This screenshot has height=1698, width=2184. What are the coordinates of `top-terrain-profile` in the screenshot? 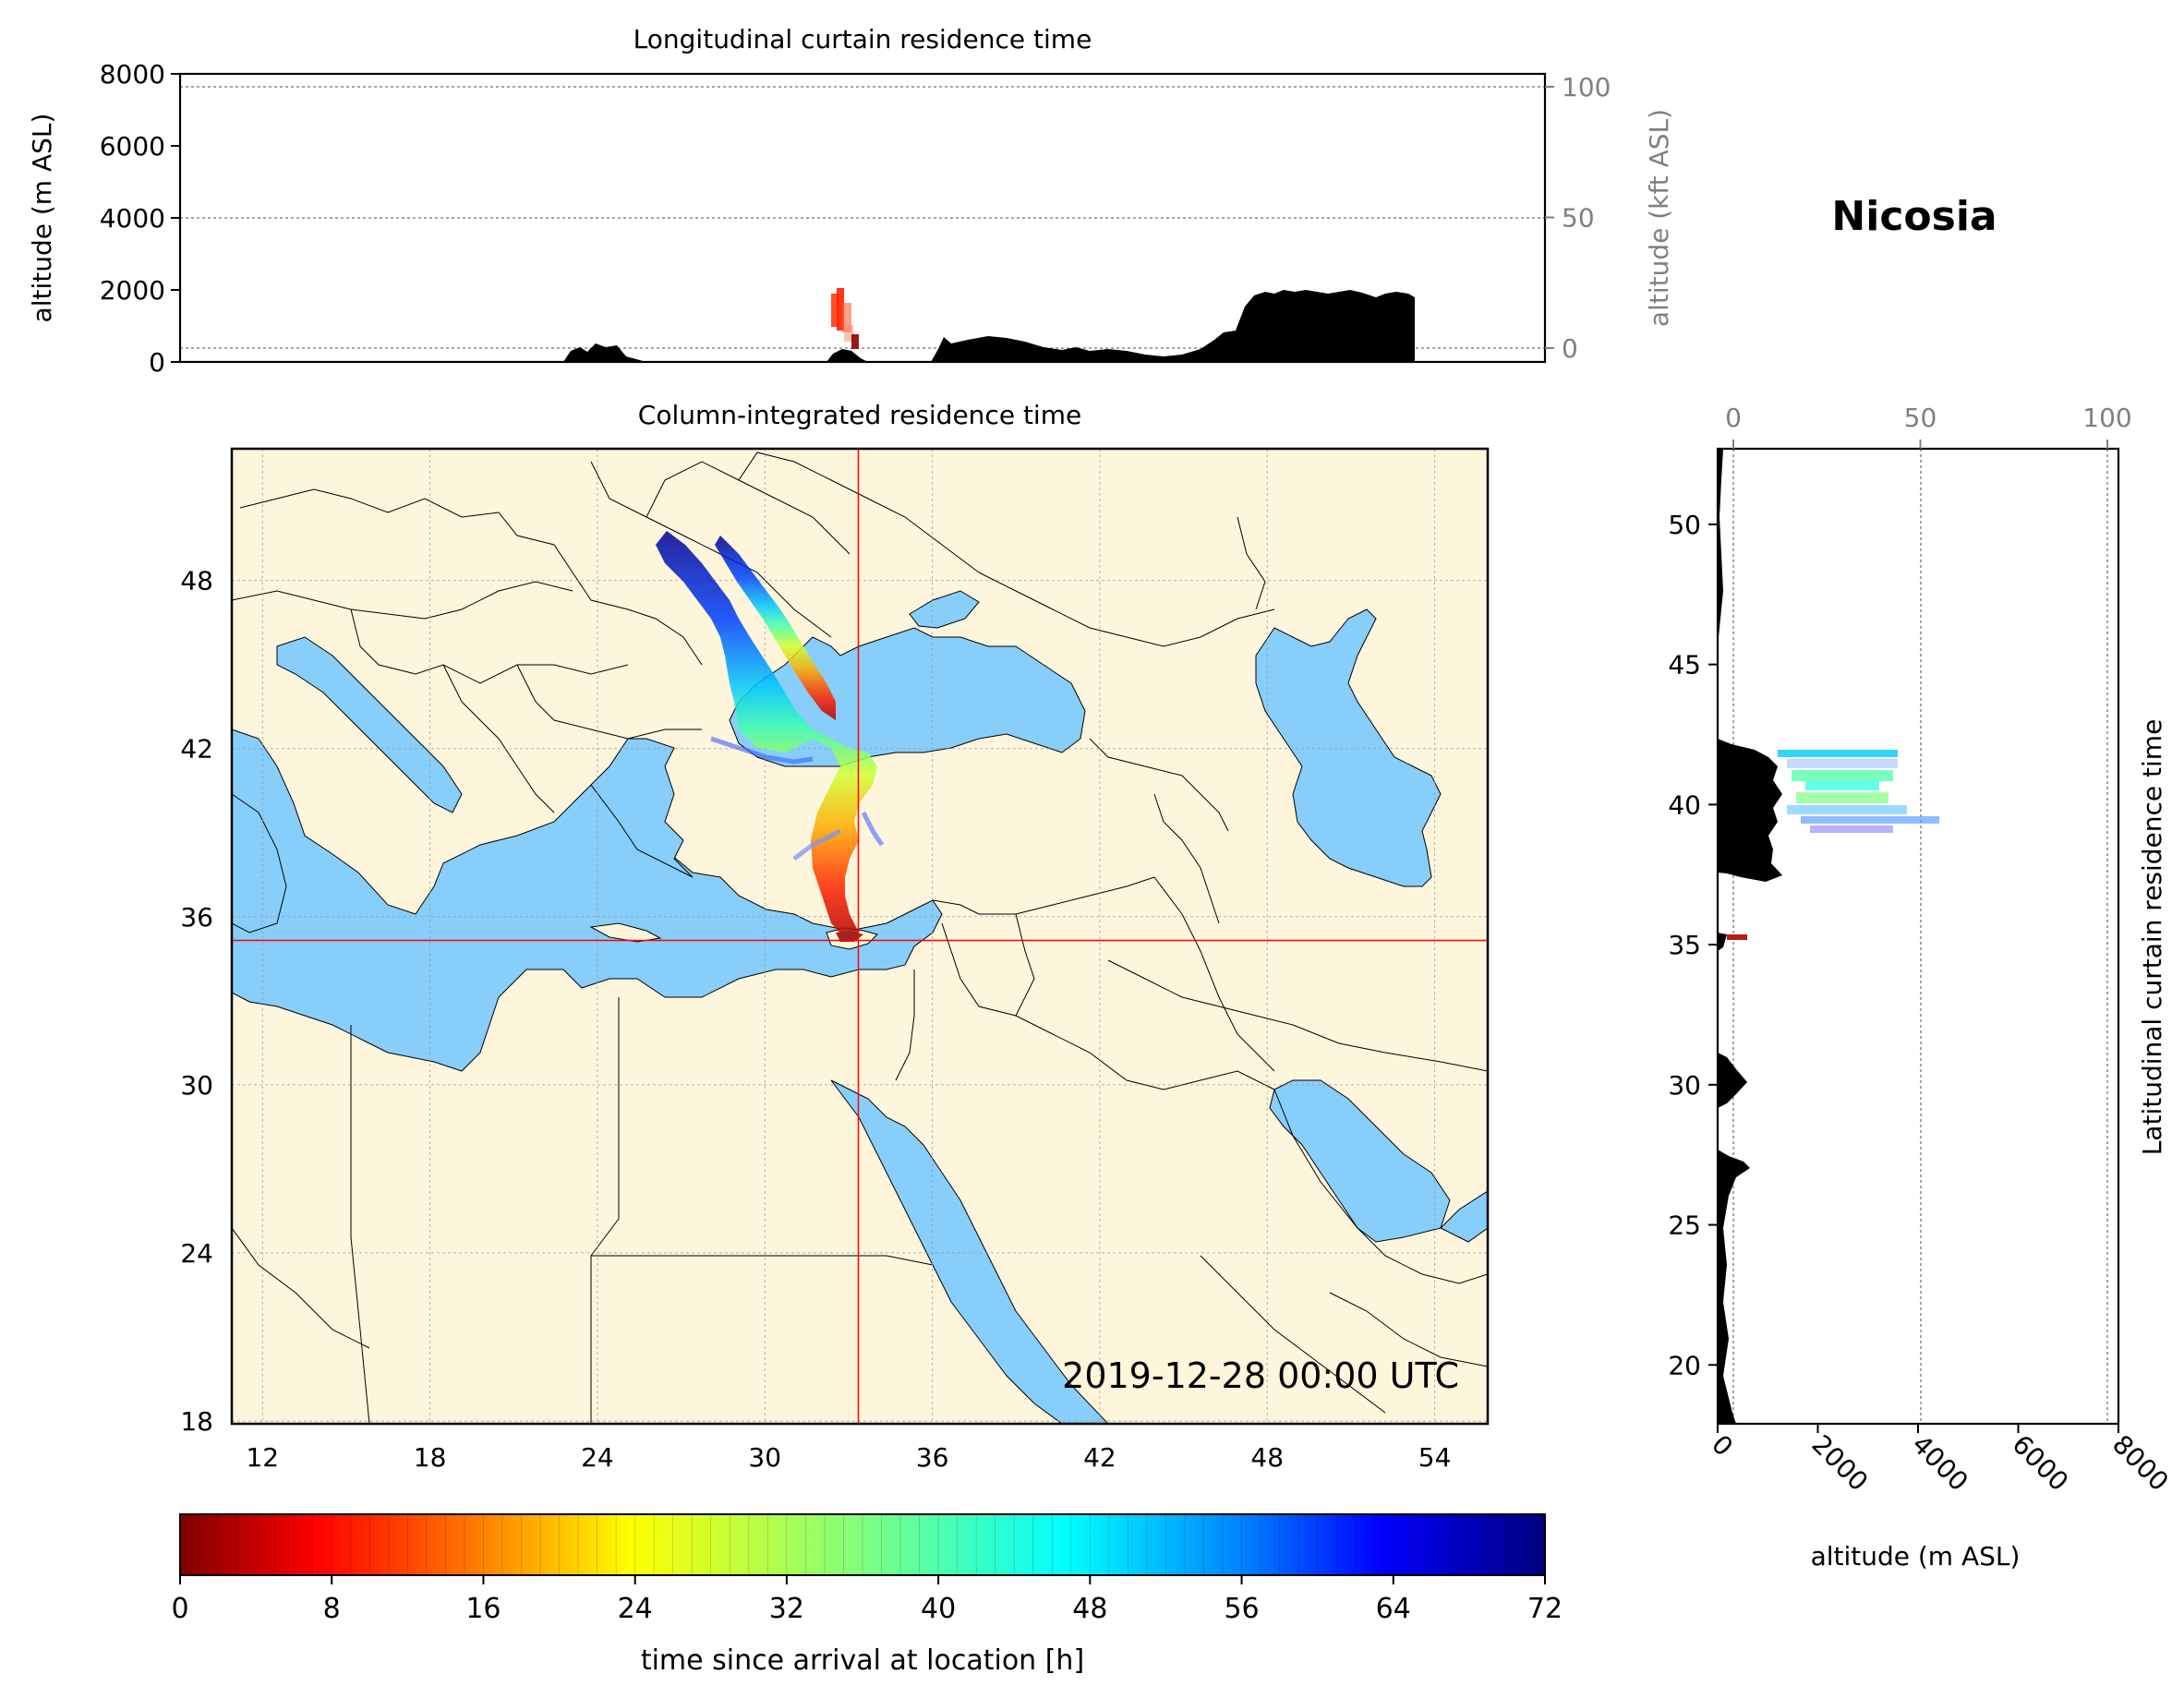 It's located at (989, 326).